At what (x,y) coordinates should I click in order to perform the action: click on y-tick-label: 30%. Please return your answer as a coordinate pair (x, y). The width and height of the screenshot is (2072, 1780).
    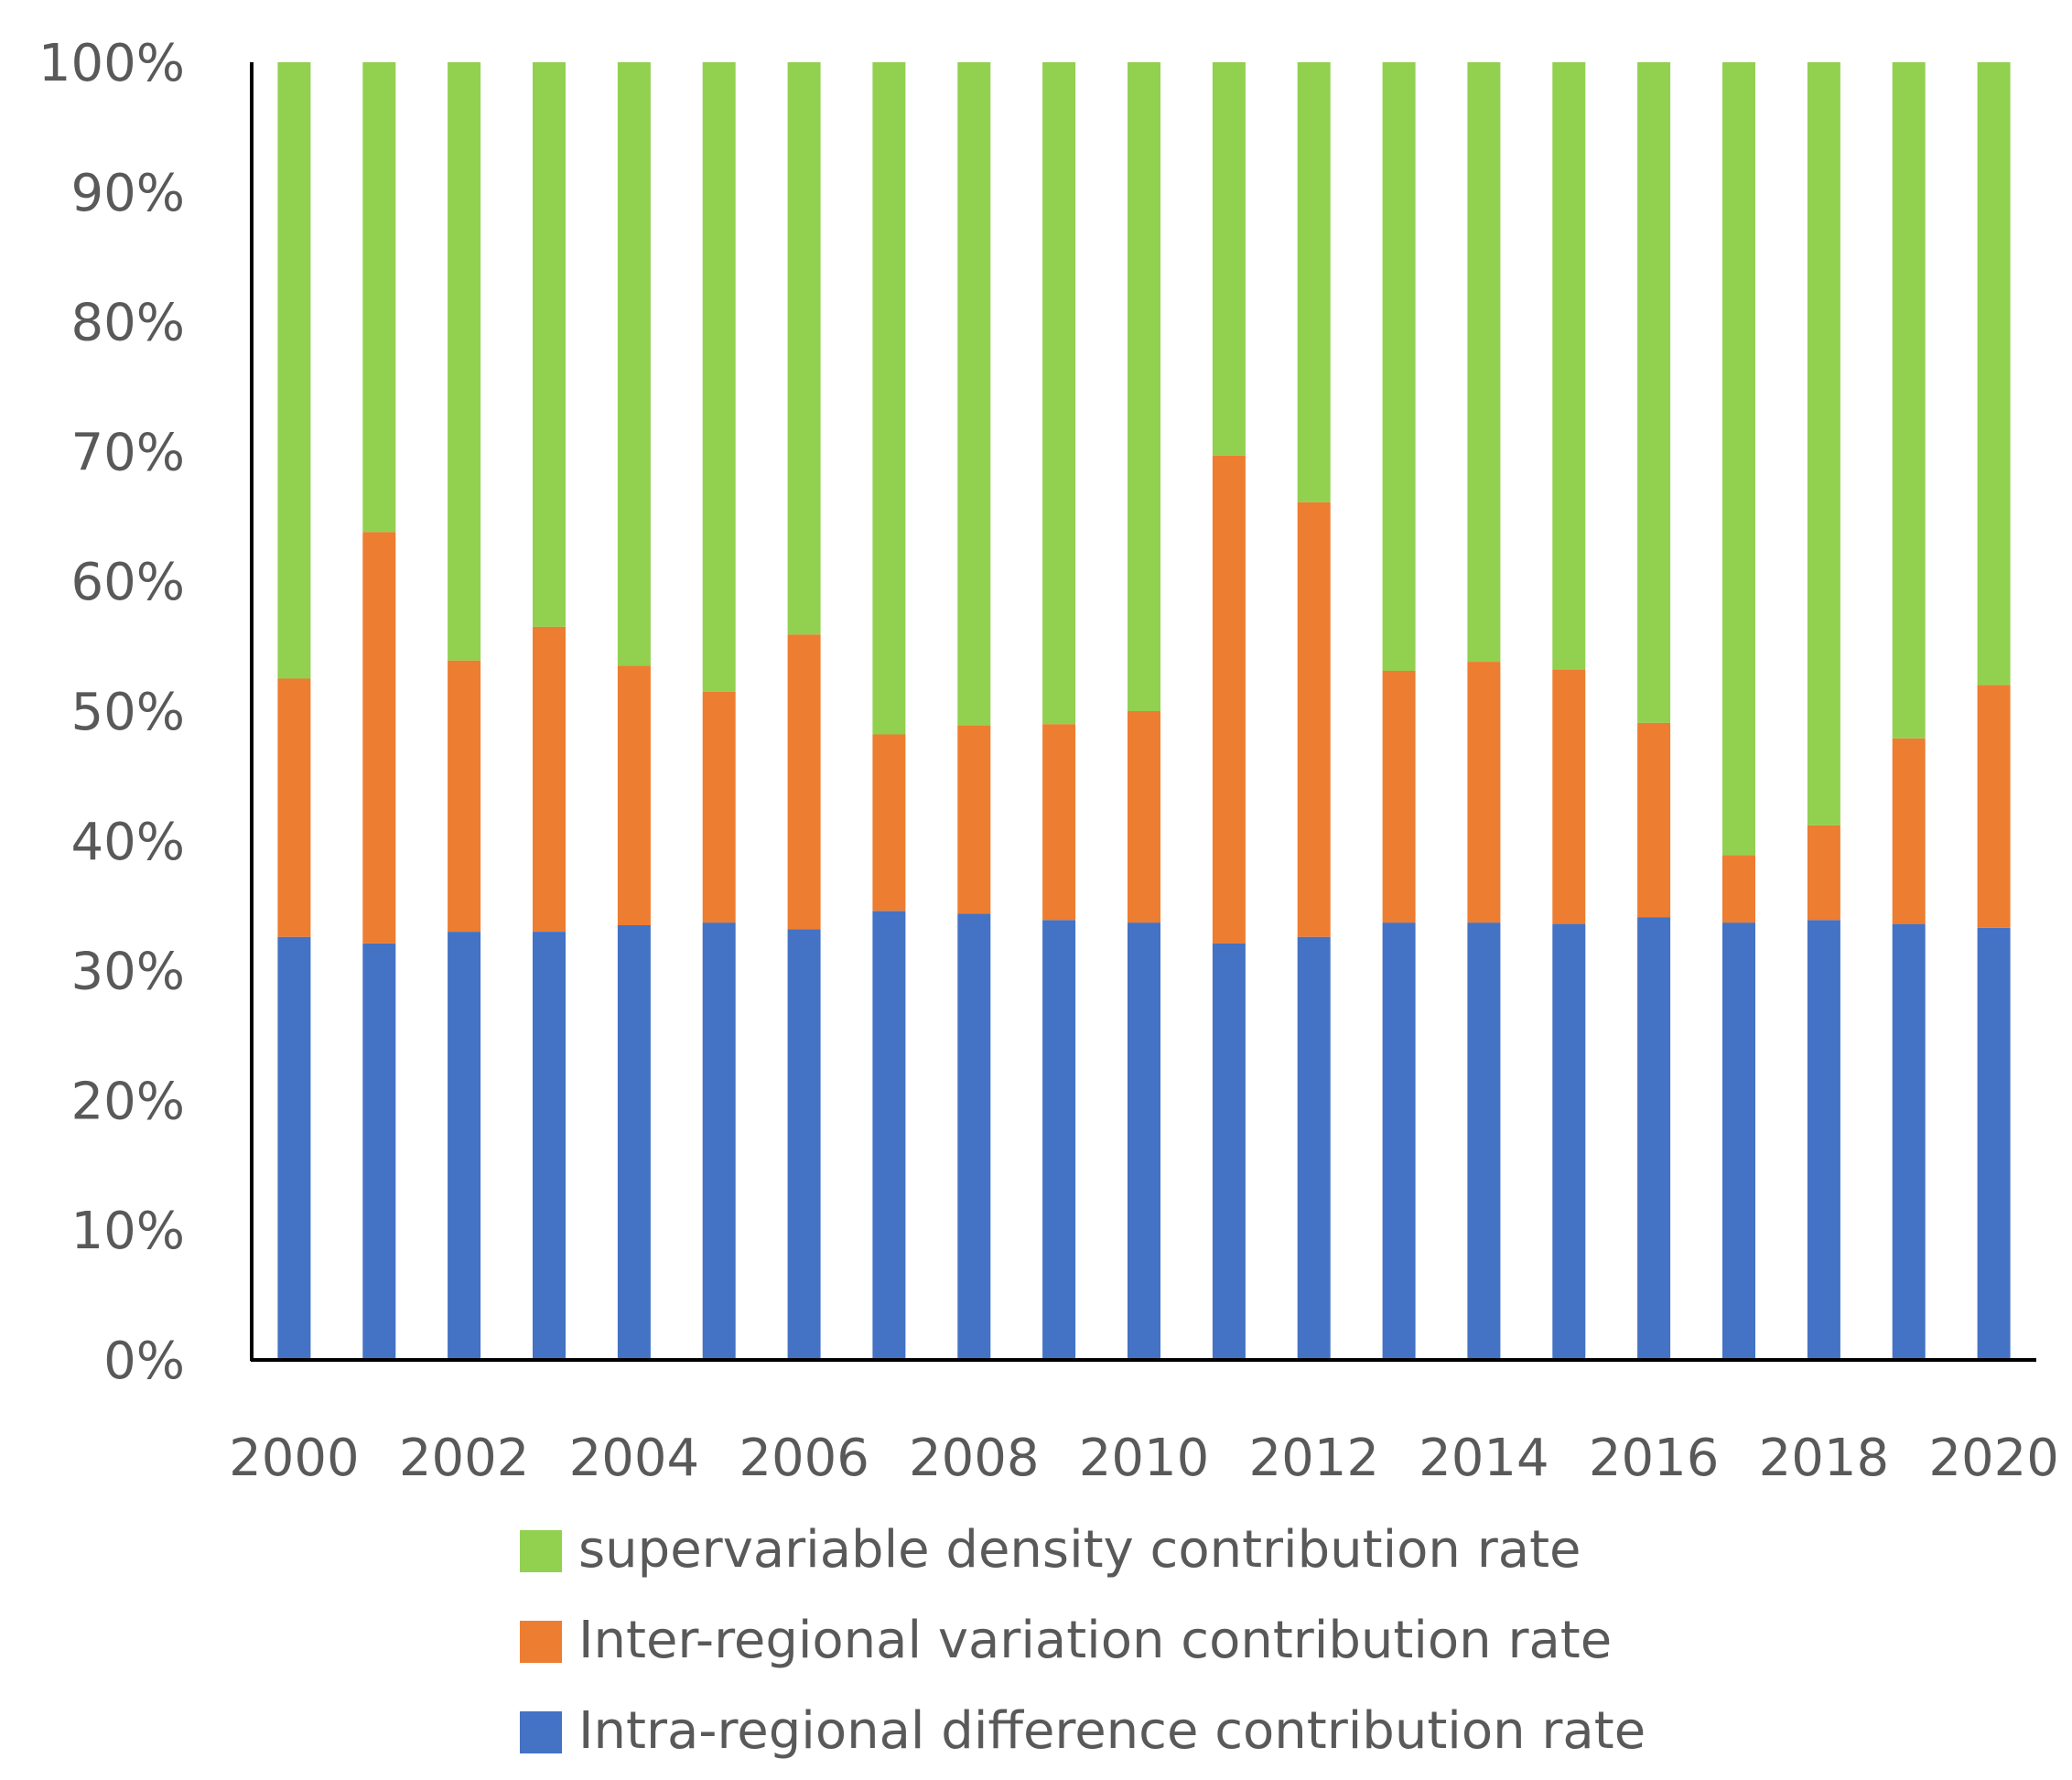
    Looking at the image, I should click on (128, 973).